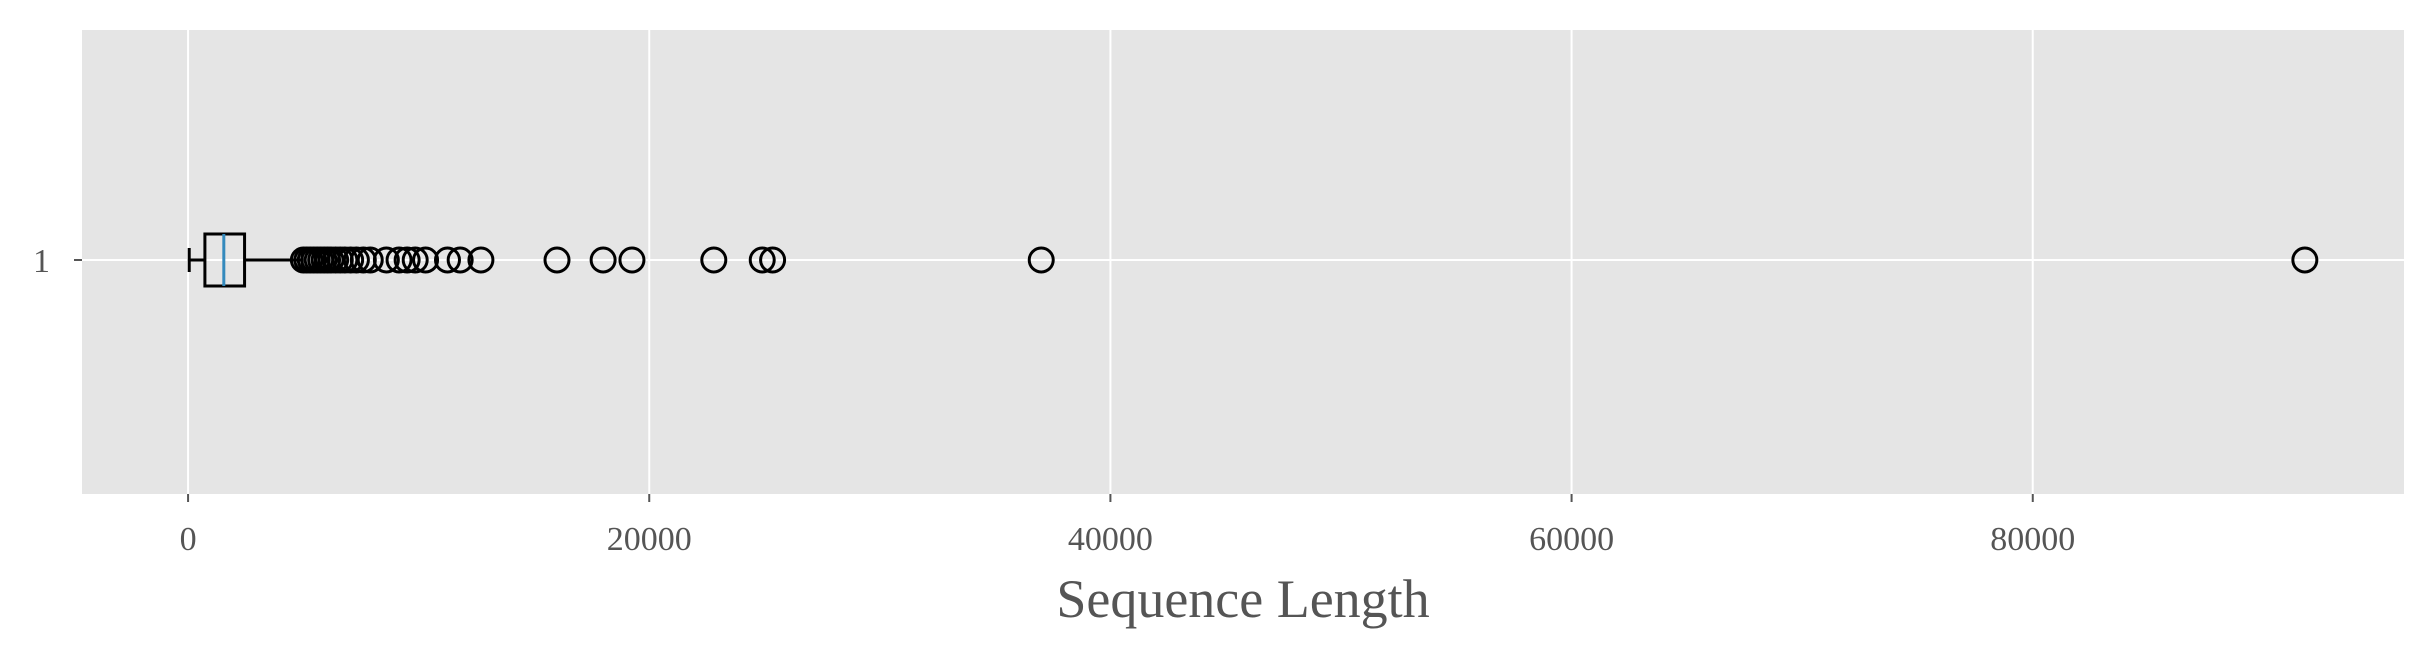 This screenshot has height=659, width=2434. I want to click on x-axis-title: Sequence Length, so click(1242, 599).